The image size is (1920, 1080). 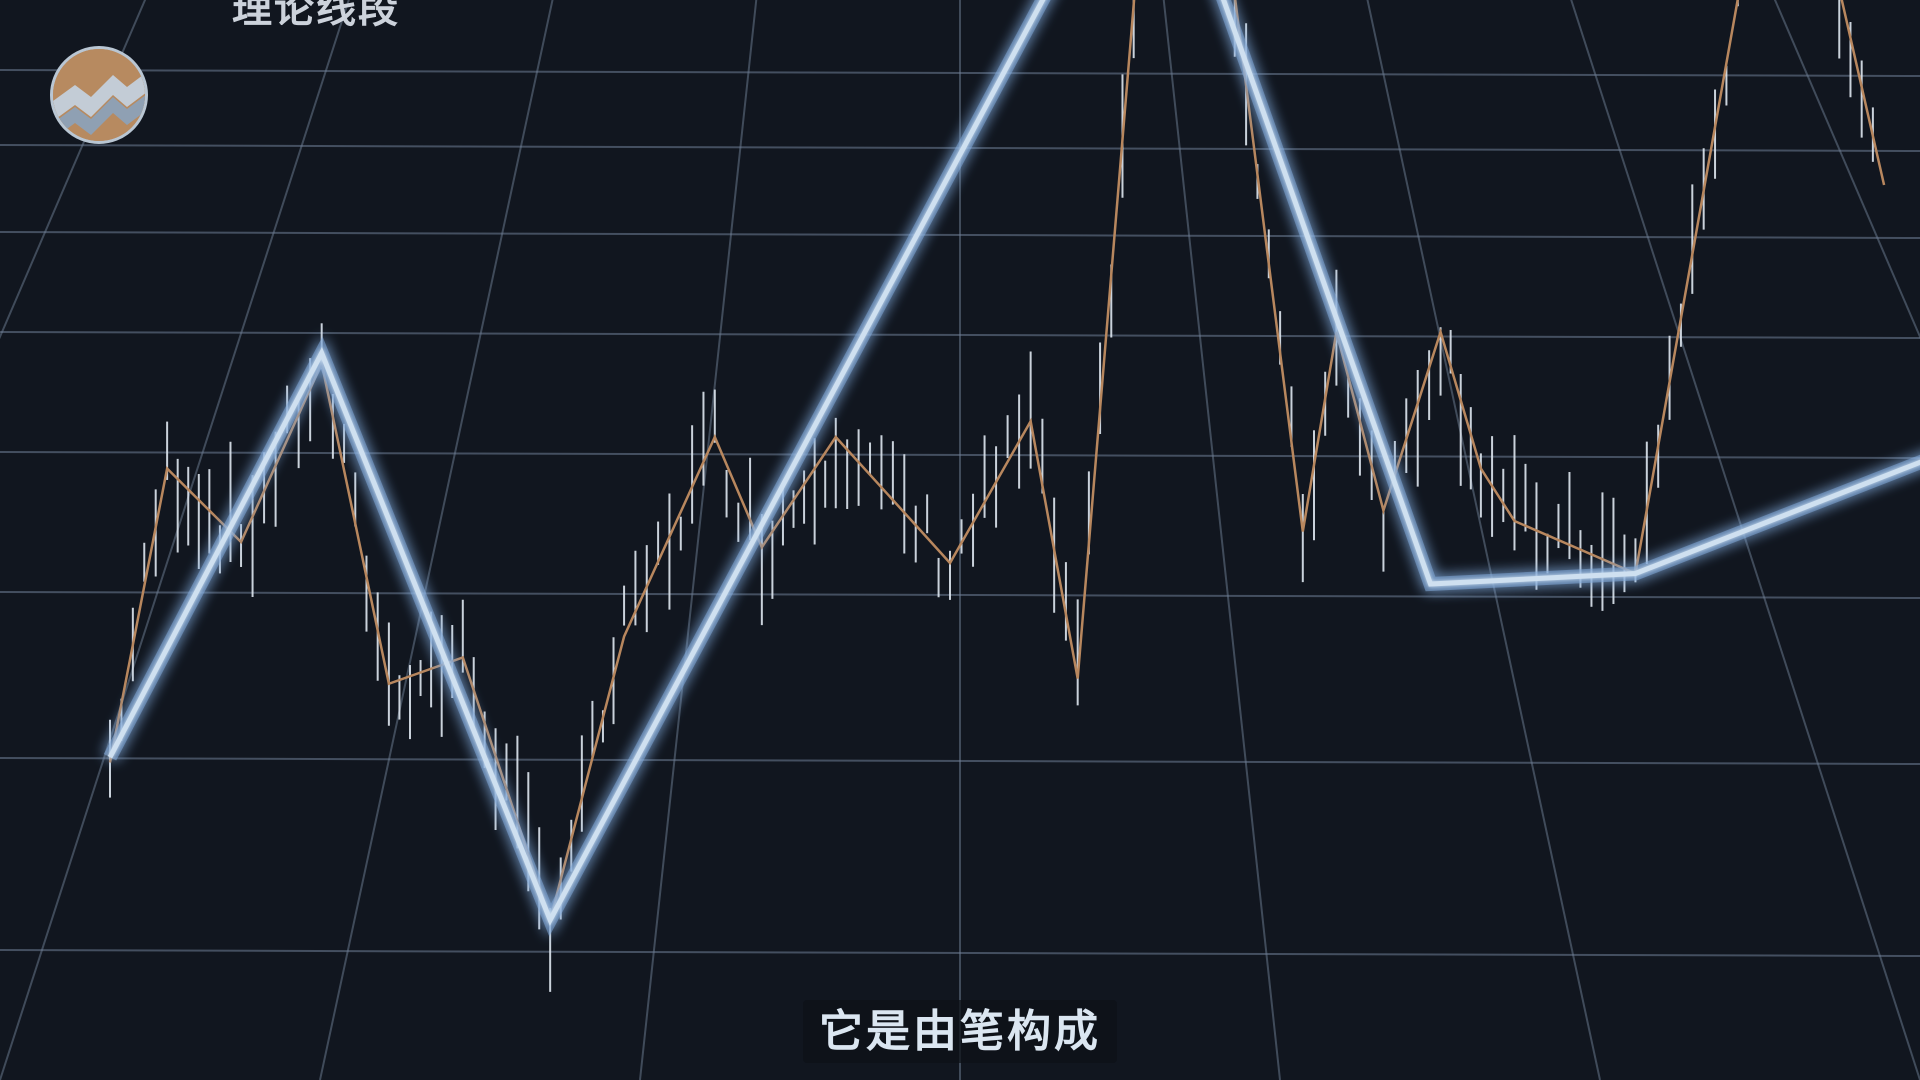 I want to click on caption-text: 它是由笔构成, so click(x=960, y=1031).